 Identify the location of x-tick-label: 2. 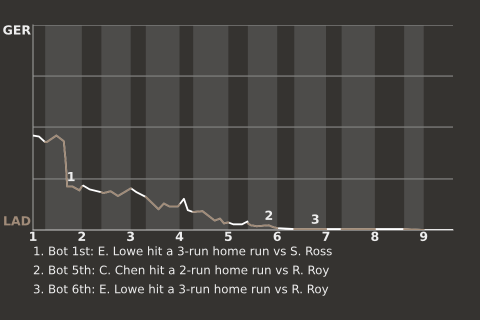
(82, 236).